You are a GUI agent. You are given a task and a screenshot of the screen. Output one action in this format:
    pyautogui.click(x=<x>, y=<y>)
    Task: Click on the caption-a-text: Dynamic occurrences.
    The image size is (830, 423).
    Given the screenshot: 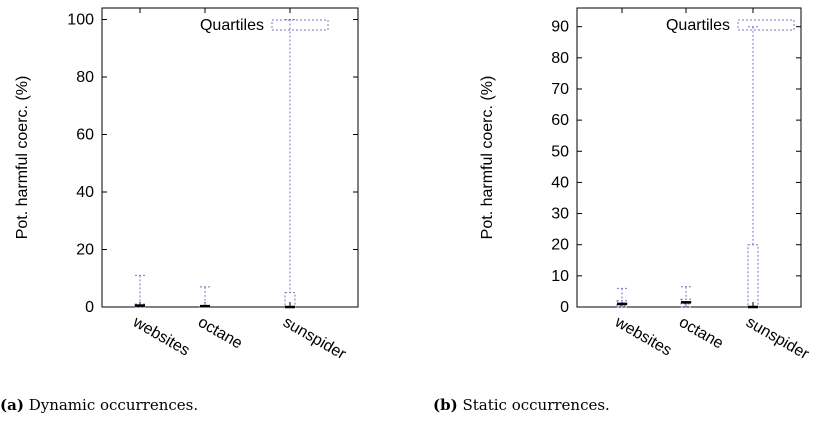 What is the action you would take?
    pyautogui.click(x=113, y=405)
    